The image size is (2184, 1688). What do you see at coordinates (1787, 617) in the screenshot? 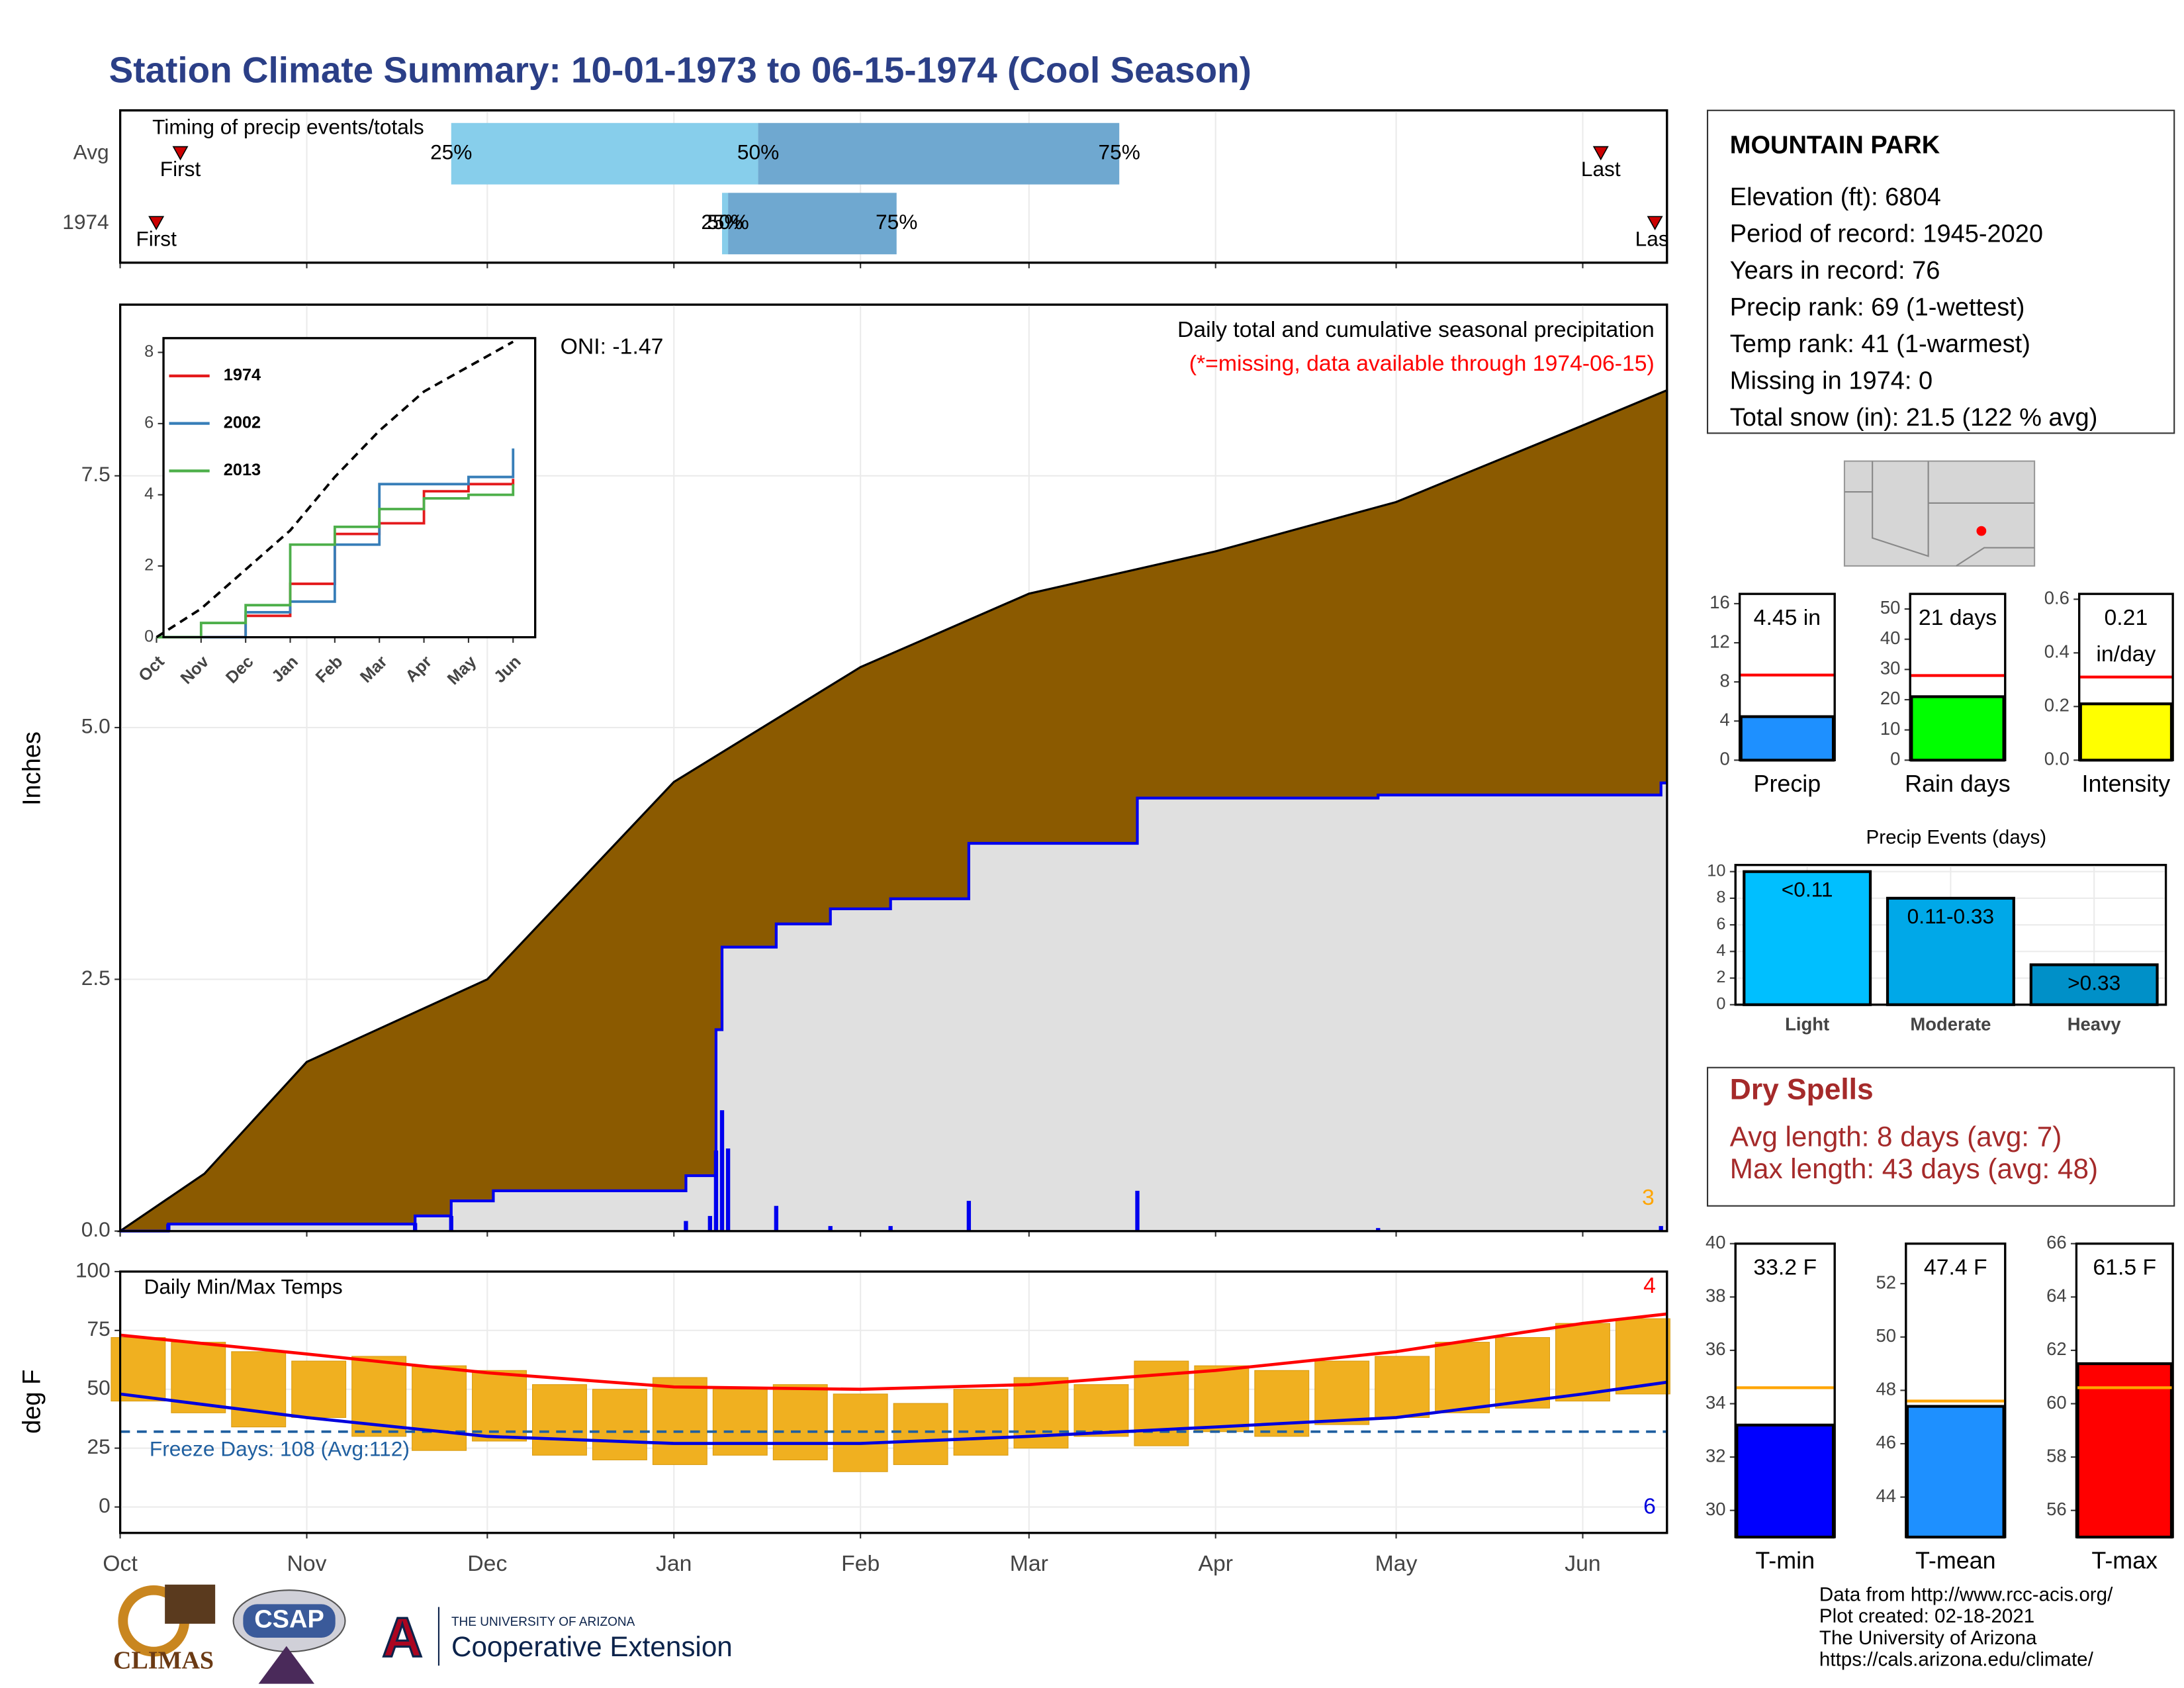
I see `value-label: 4.45 in` at bounding box center [1787, 617].